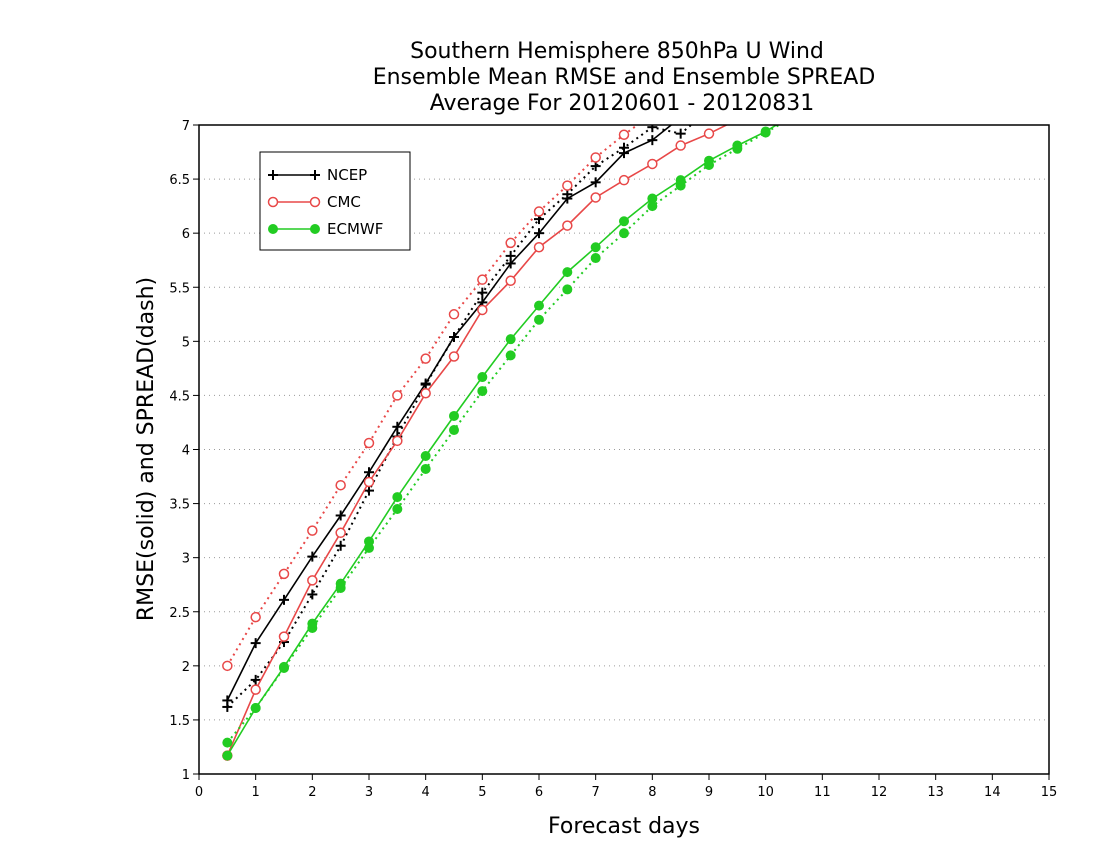  Describe the element at coordinates (344, 202) in the screenshot. I see `legend-label-cmc: CMC` at that location.